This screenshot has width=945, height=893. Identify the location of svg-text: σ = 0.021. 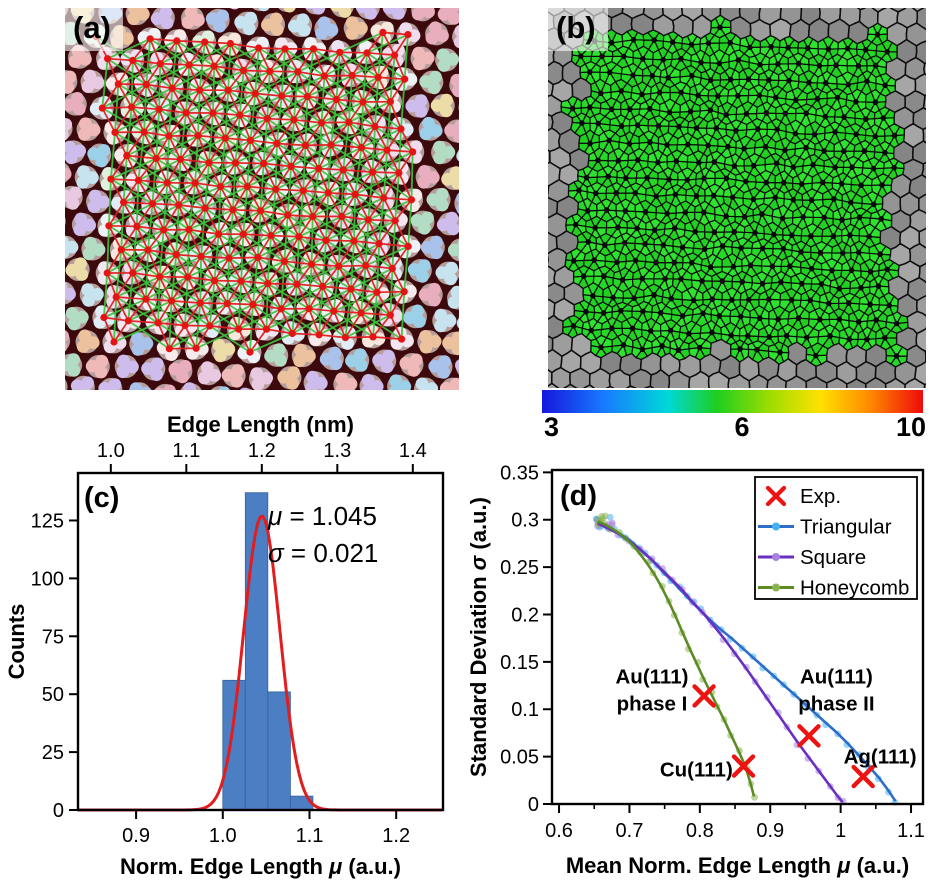
(323, 553).